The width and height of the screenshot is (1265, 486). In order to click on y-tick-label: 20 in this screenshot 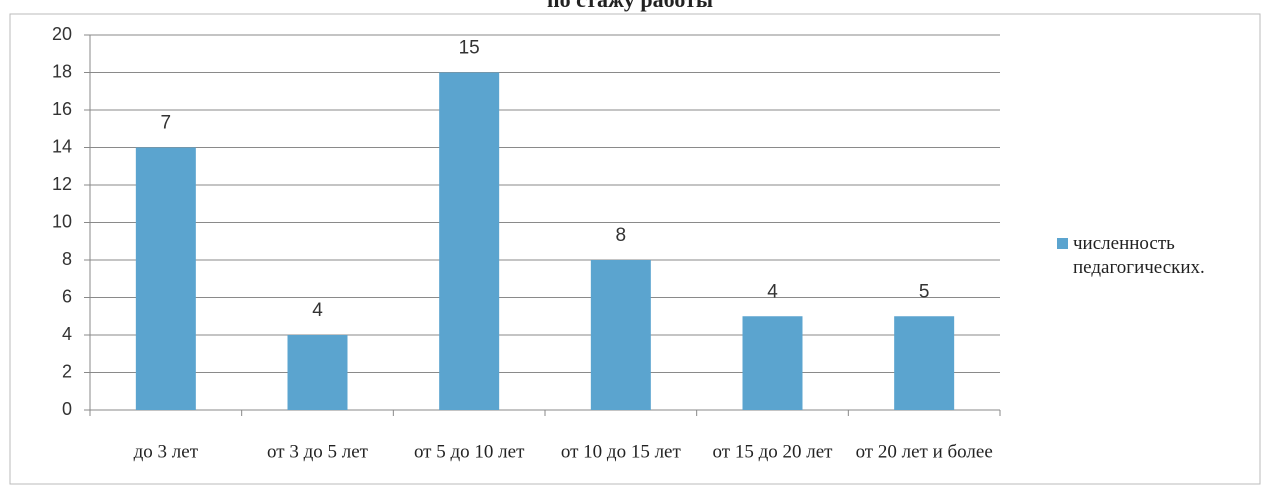, I will do `click(62, 34)`.